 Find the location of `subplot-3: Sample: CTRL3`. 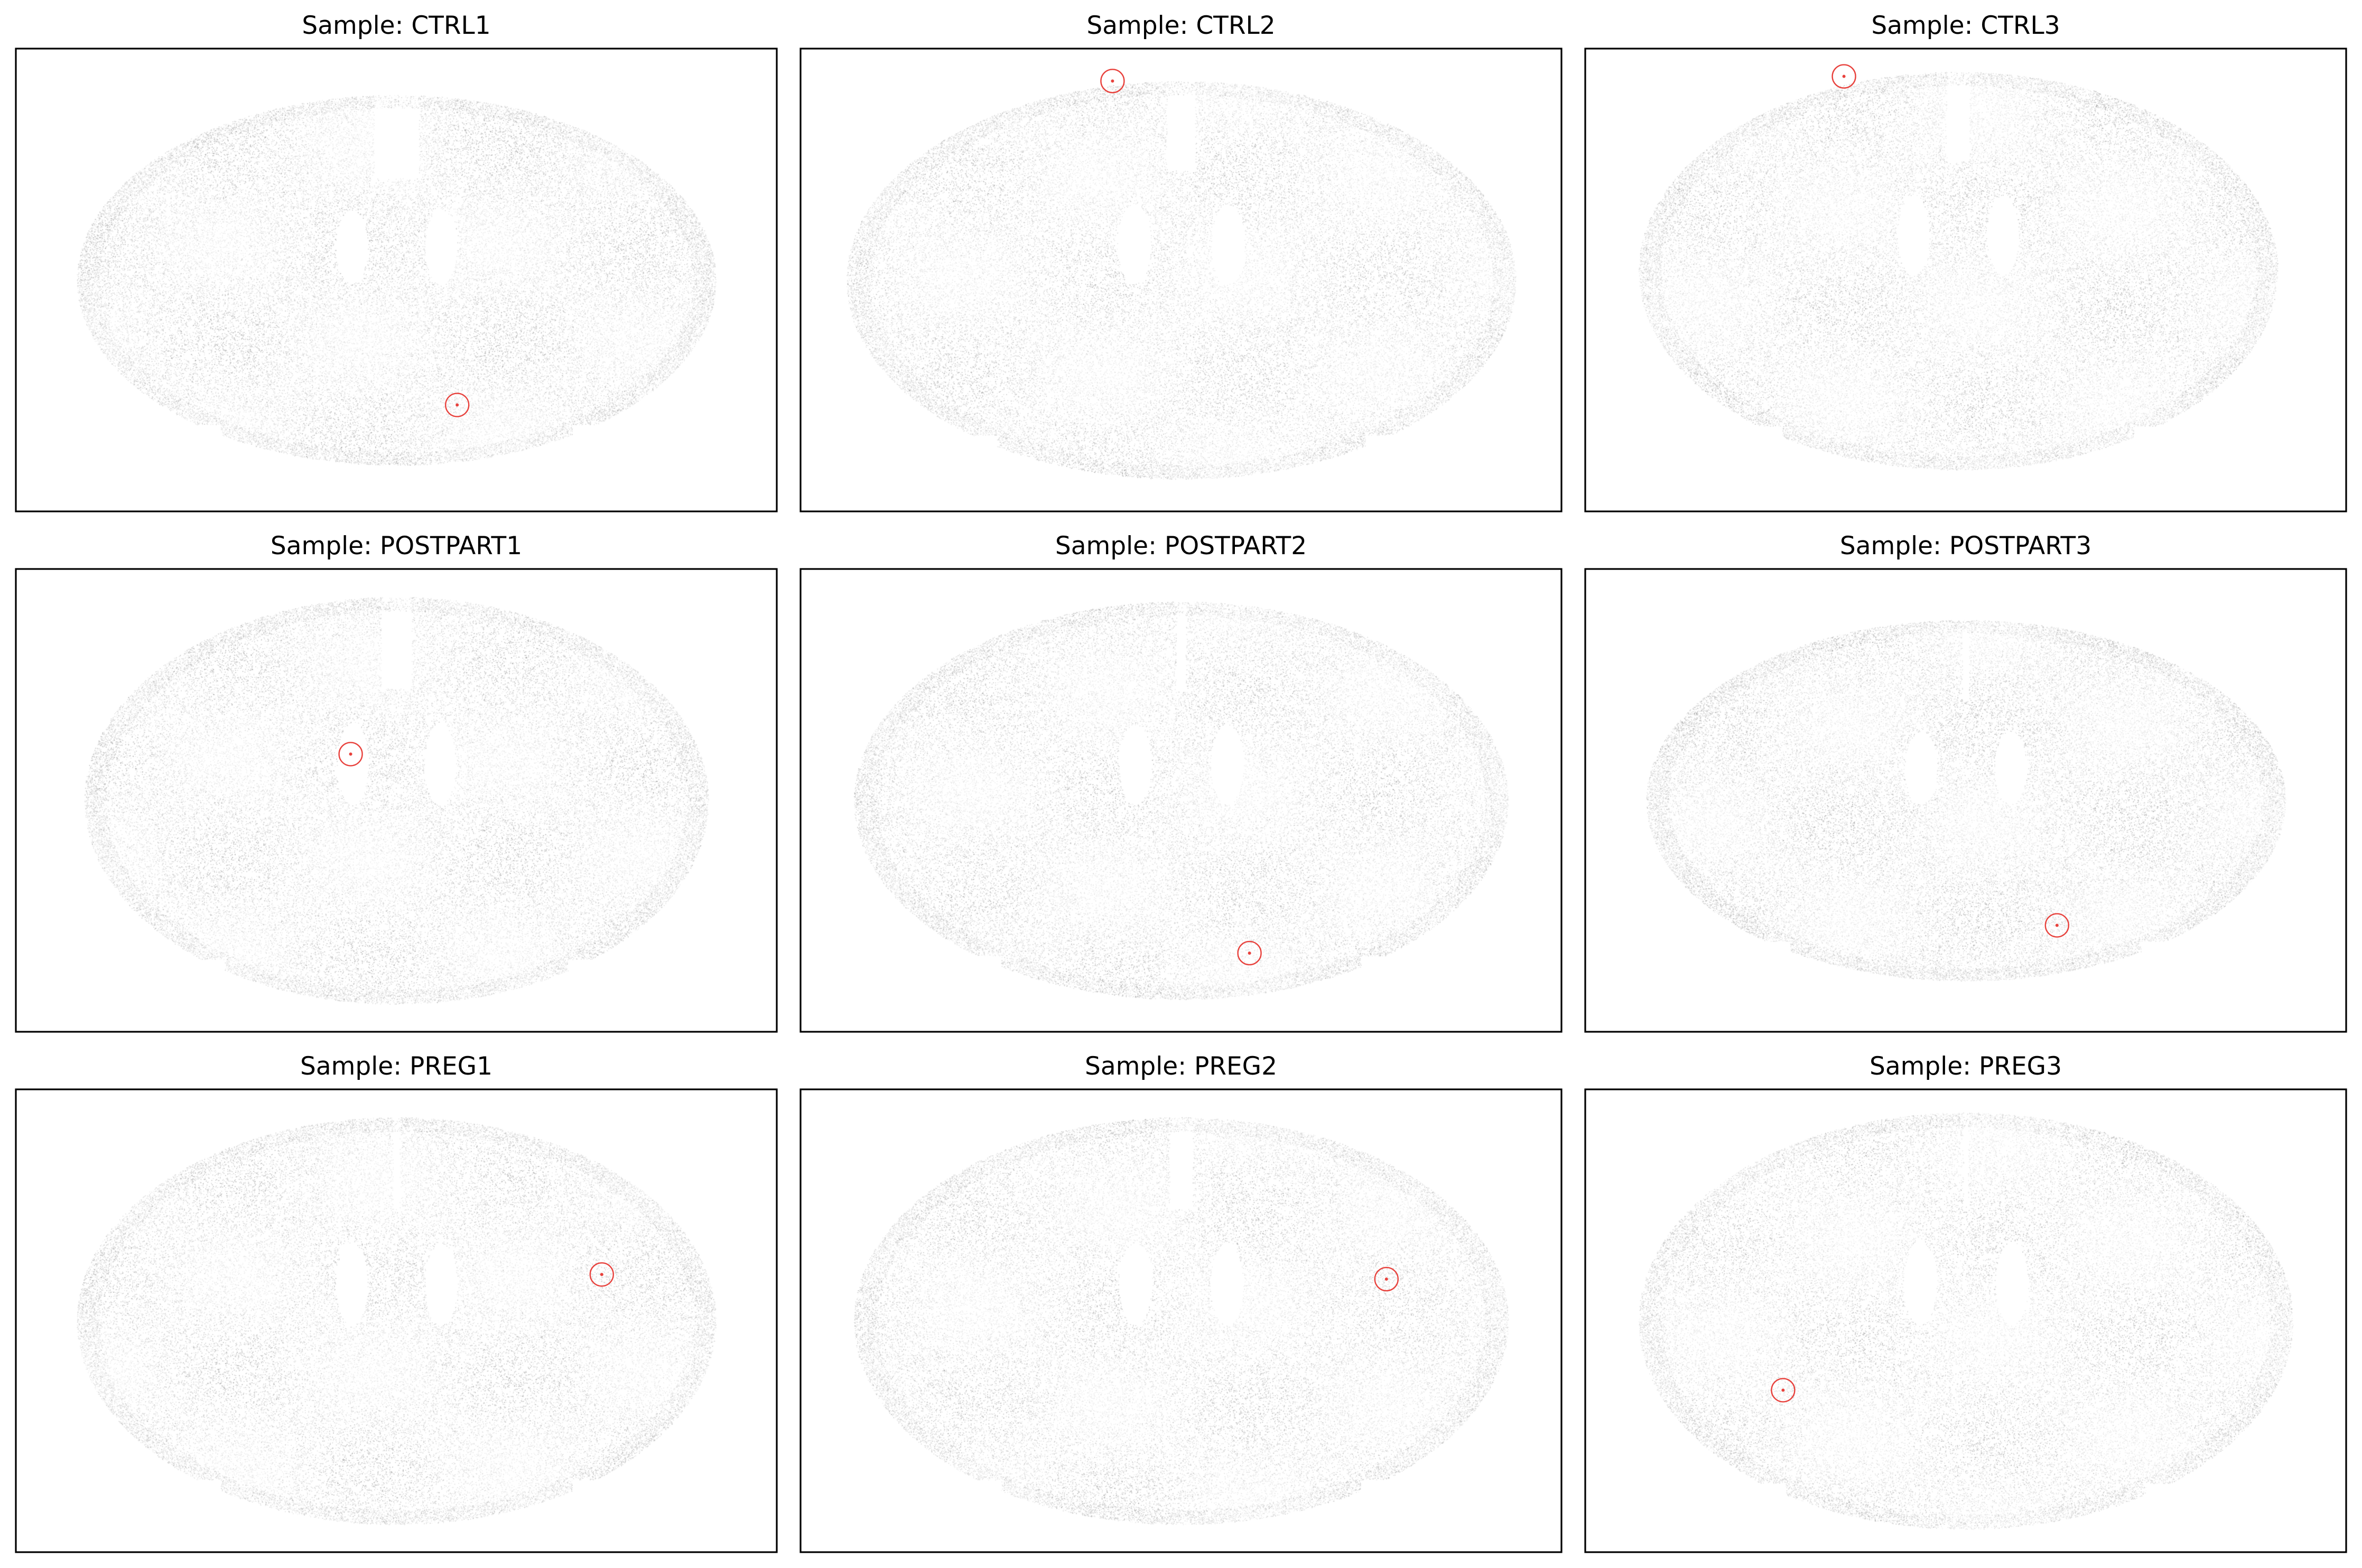

subplot-3: Sample: CTRL3 is located at coordinates (1965, 261).